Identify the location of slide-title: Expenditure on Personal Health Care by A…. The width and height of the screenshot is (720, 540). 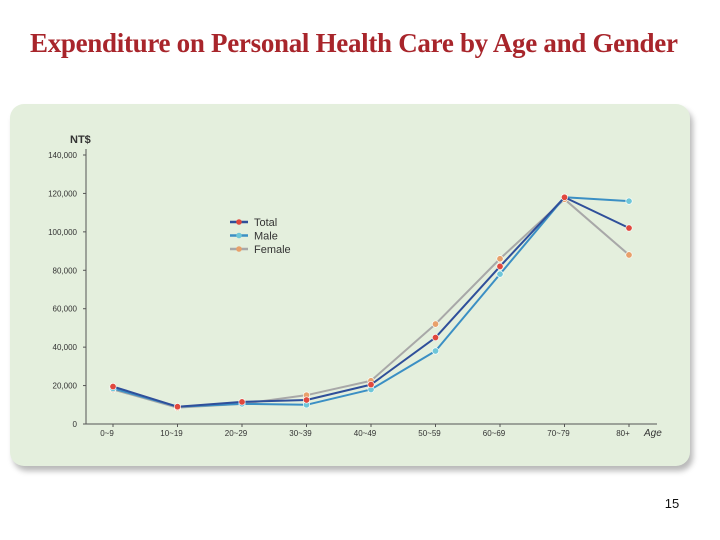
(354, 43).